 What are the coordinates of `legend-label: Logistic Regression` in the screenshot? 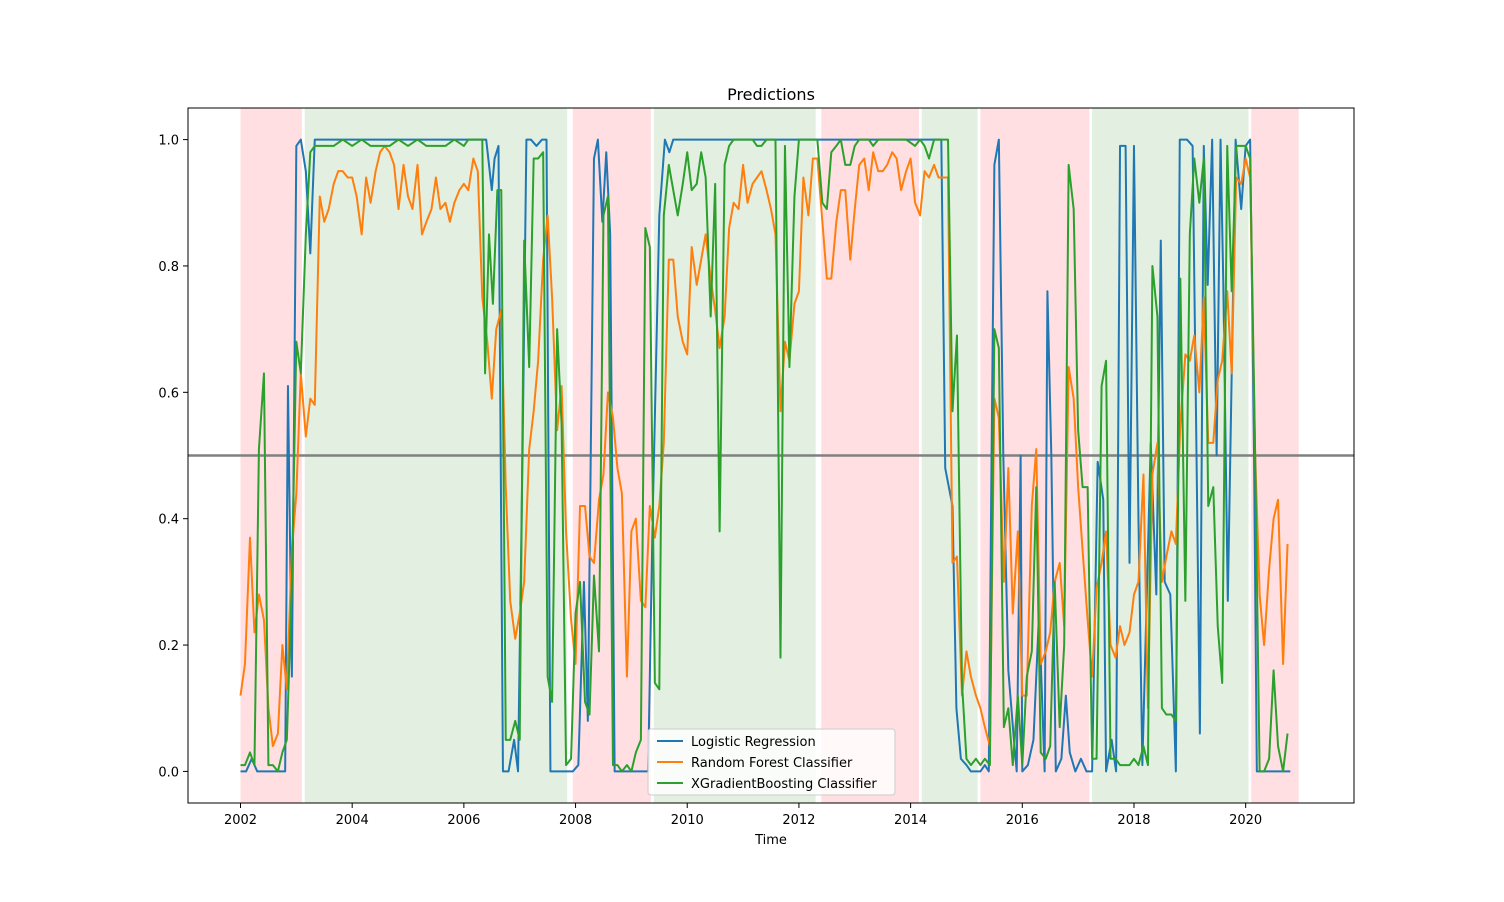 It's located at (753, 742).